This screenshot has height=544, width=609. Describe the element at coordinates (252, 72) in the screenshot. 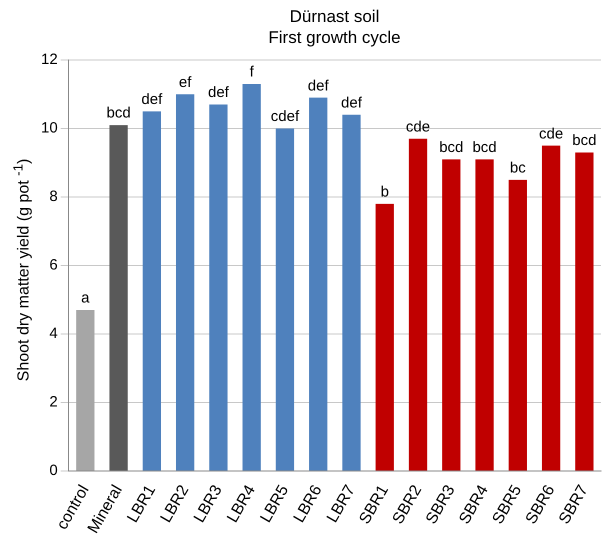

I see `annotation: f` at that location.